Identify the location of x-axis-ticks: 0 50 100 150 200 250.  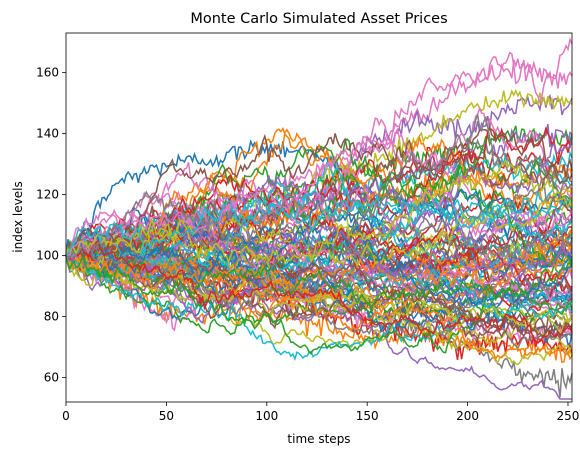
(320, 412).